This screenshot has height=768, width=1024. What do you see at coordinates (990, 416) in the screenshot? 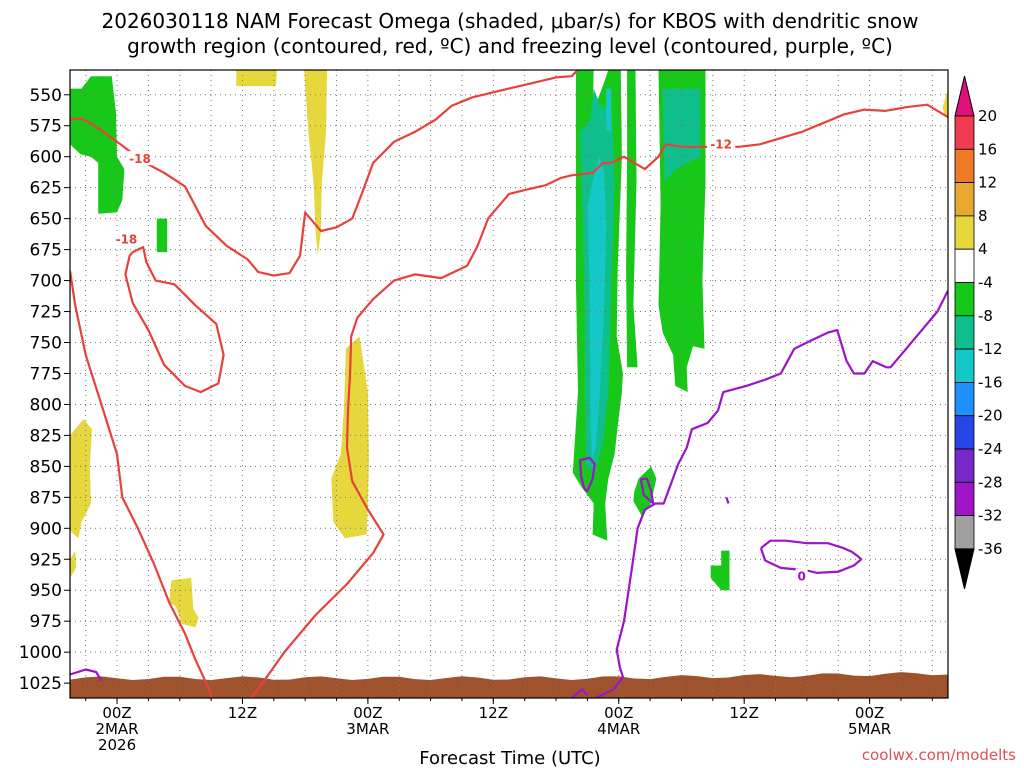
I see `colorbar-label-9: -20` at bounding box center [990, 416].